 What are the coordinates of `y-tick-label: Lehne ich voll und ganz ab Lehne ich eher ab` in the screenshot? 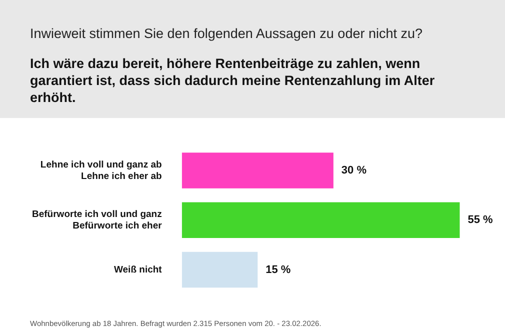 It's located at (101, 170).